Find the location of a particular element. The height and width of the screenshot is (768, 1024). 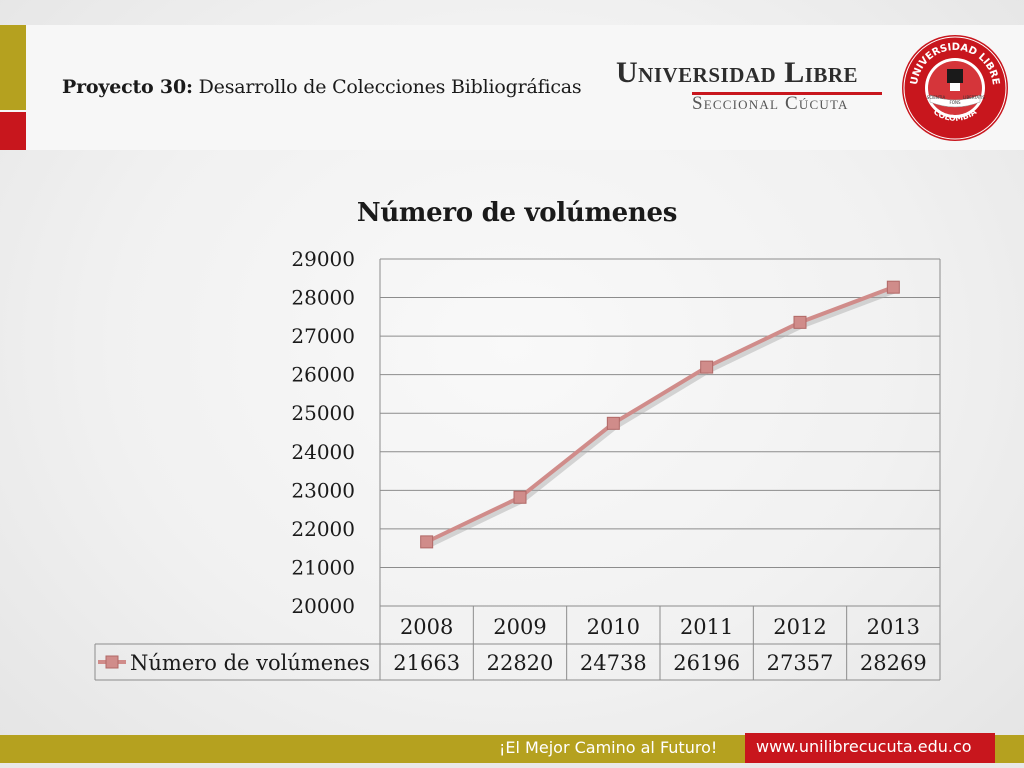

data-table-value: 24738 is located at coordinates (613, 663).